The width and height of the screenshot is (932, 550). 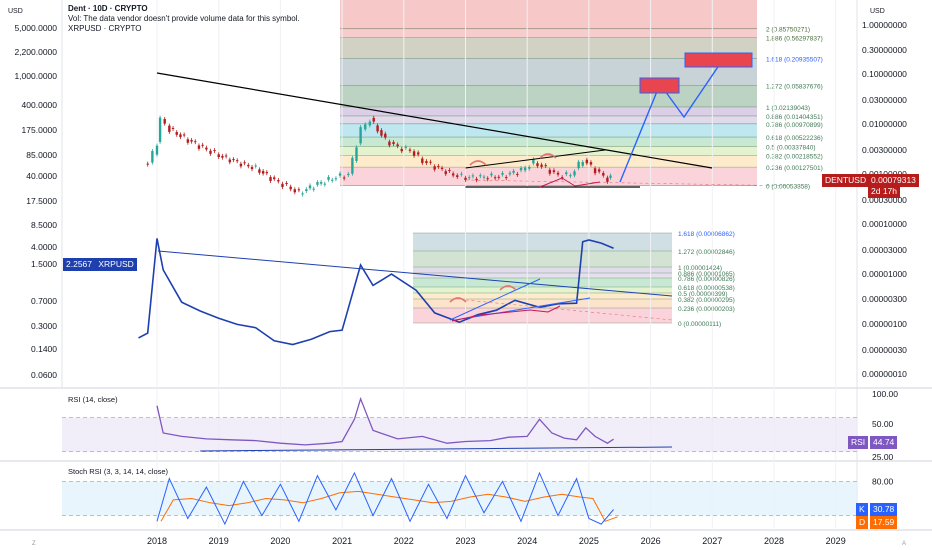 I want to click on xrp-fib-label: 0.5 (0.00000399), so click(x=703, y=294).